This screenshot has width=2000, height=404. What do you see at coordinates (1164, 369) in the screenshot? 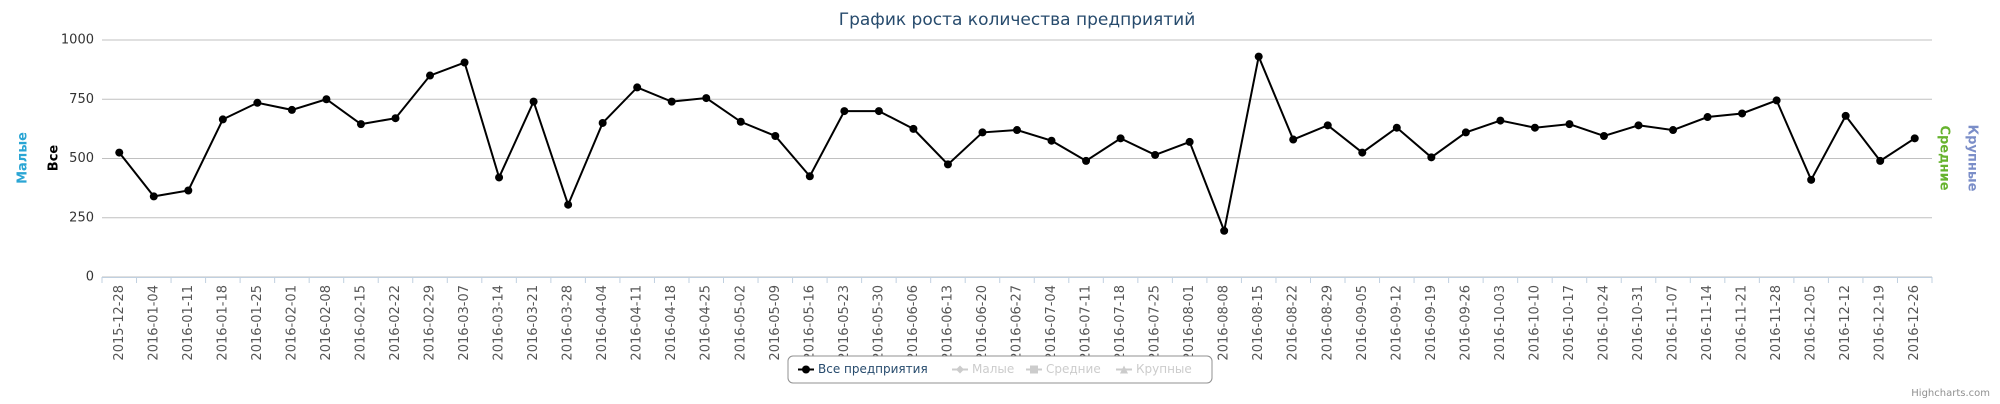
I see `legend-label: Крупные` at bounding box center [1164, 369].